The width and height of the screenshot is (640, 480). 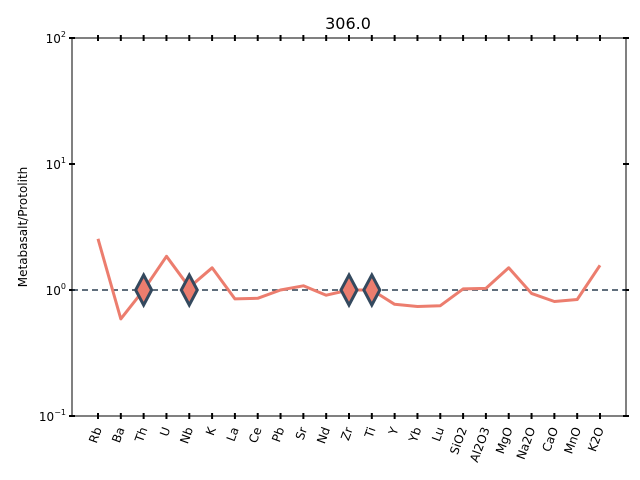 What do you see at coordinates (60, 412) in the screenshot?
I see `y-tick-exponent: −1` at bounding box center [60, 412].